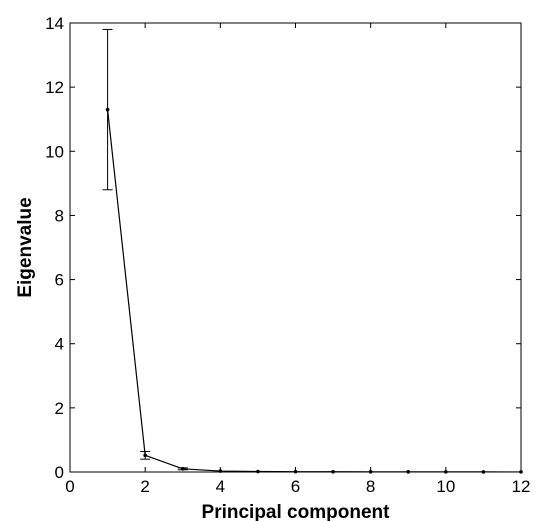 The width and height of the screenshot is (535, 521). I want to click on y-tick-label: 14, so click(54, 23).